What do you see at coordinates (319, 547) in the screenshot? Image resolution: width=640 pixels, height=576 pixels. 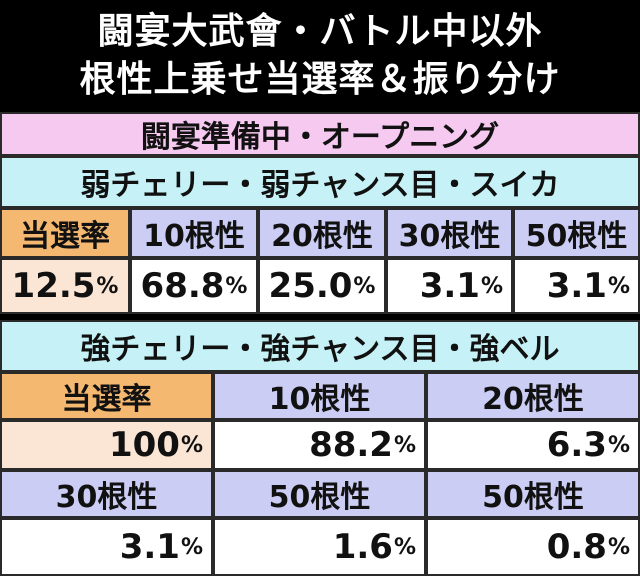 I see `table2-value-50-a: 1.6%` at bounding box center [319, 547].